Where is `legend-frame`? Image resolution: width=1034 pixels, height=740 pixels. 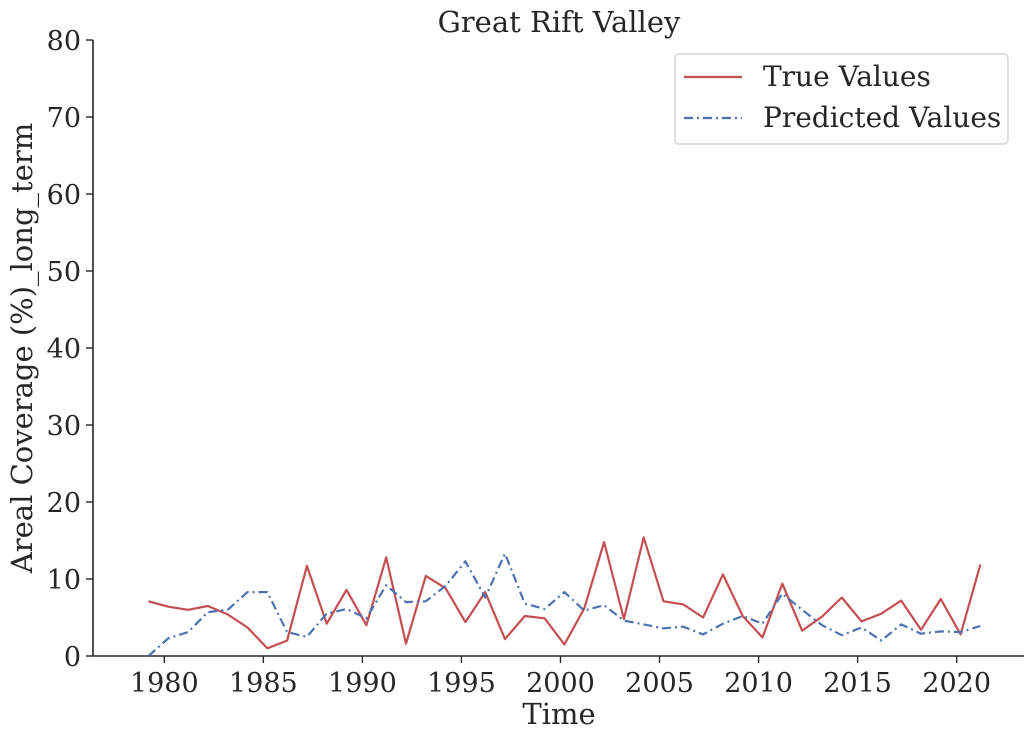
legend-frame is located at coordinates (841, 99).